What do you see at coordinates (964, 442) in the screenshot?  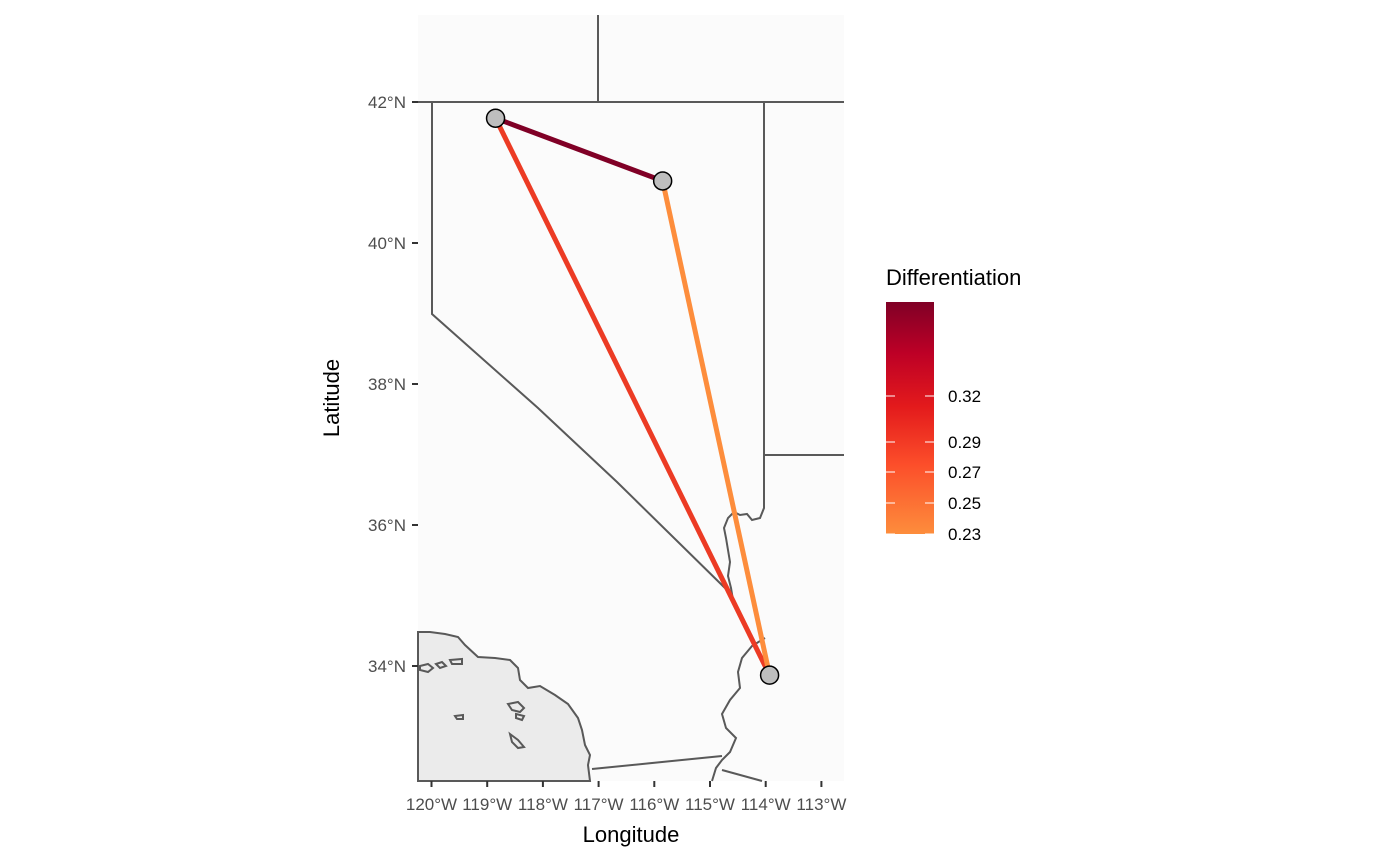 I see `legend-label: 0.29` at bounding box center [964, 442].